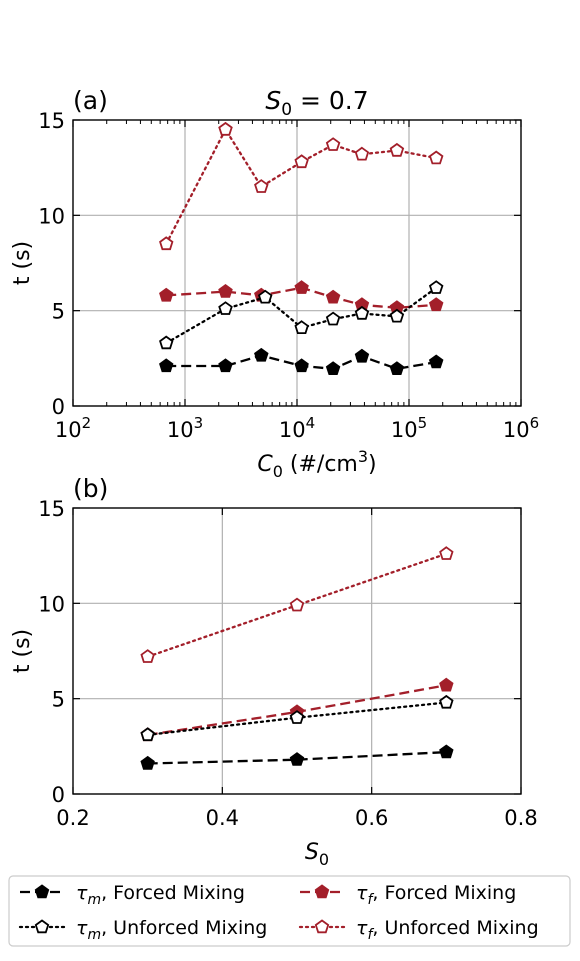 The image size is (580, 961). I want to click on x-tick-label: 10⁵, so click(409, 428).